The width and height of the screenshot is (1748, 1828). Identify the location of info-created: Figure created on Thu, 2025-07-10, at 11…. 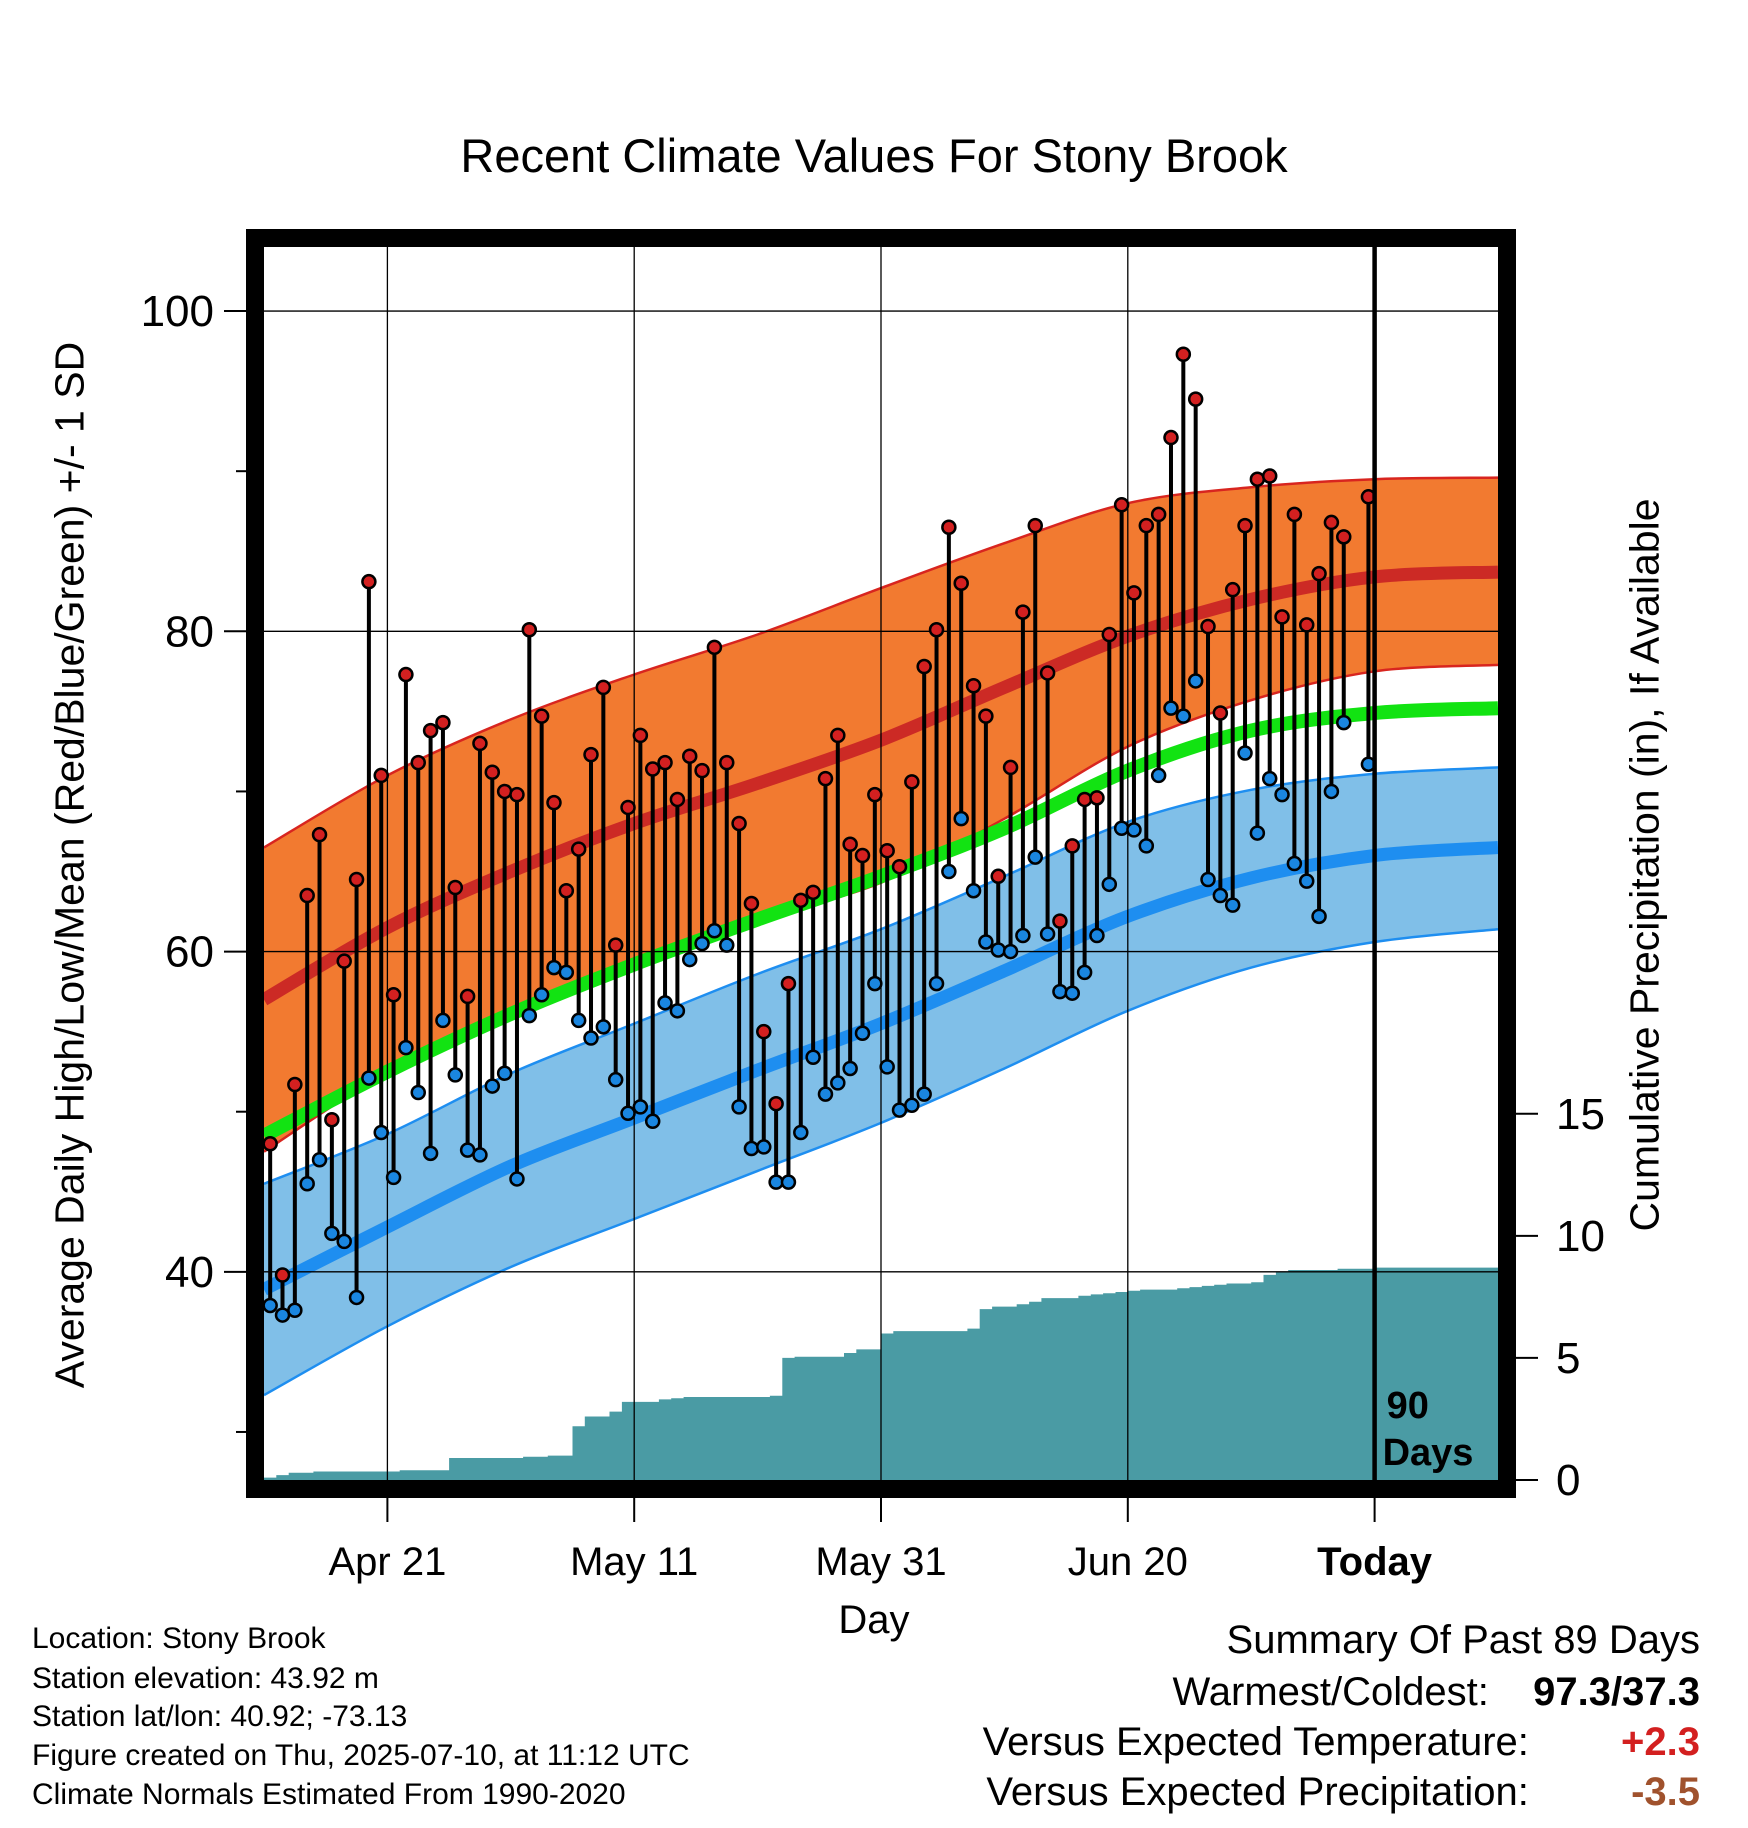
(361, 1755).